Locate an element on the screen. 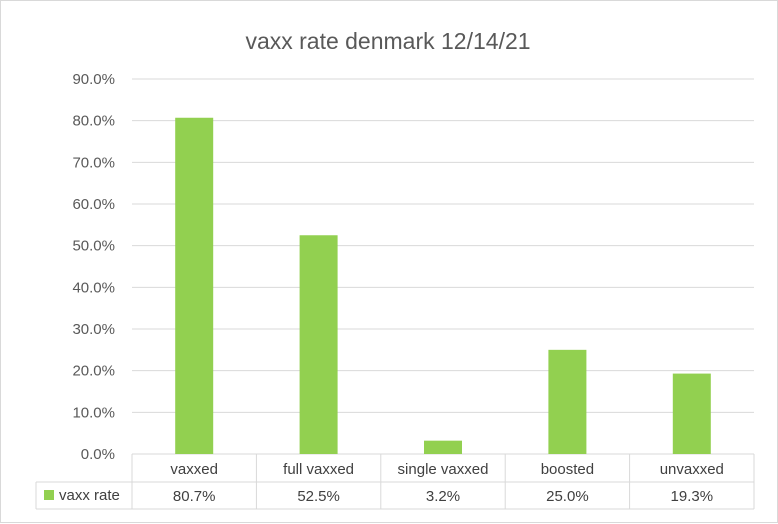 The height and width of the screenshot is (524, 778). y-tick-label: 90.0% is located at coordinates (93, 79).